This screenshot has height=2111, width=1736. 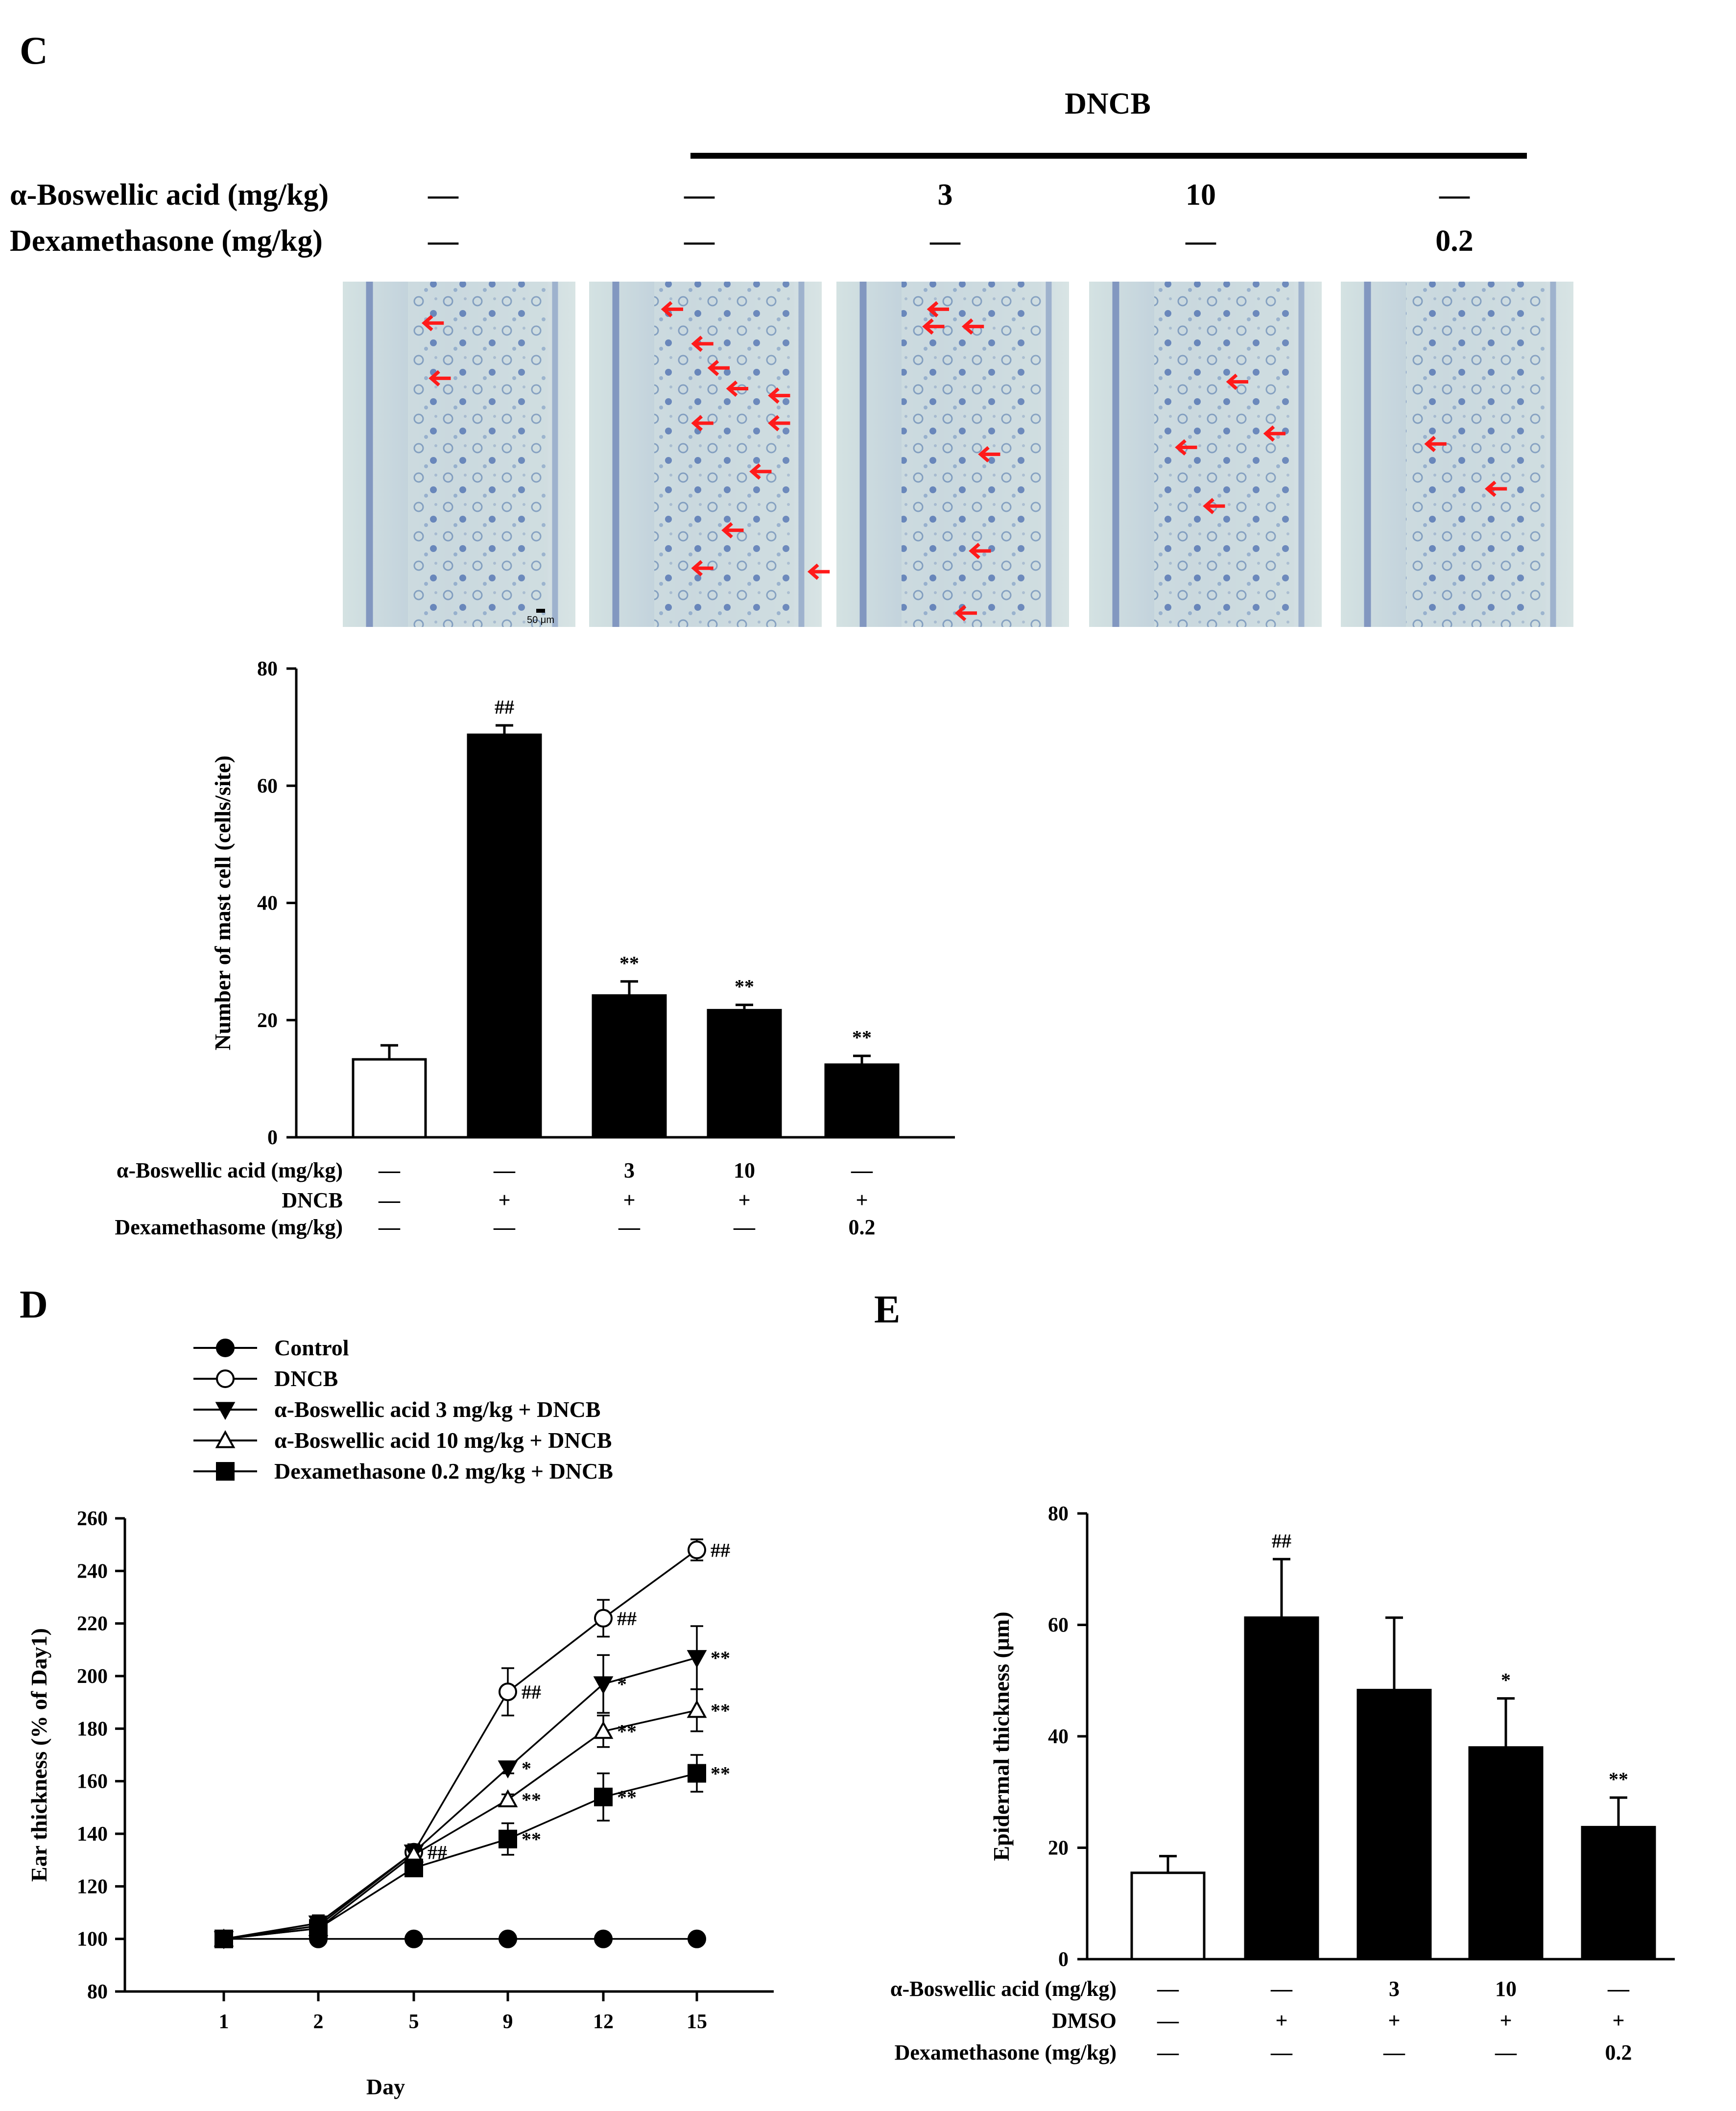 What do you see at coordinates (459, 454) in the screenshot?
I see `micrograph-1: 50 μm` at bounding box center [459, 454].